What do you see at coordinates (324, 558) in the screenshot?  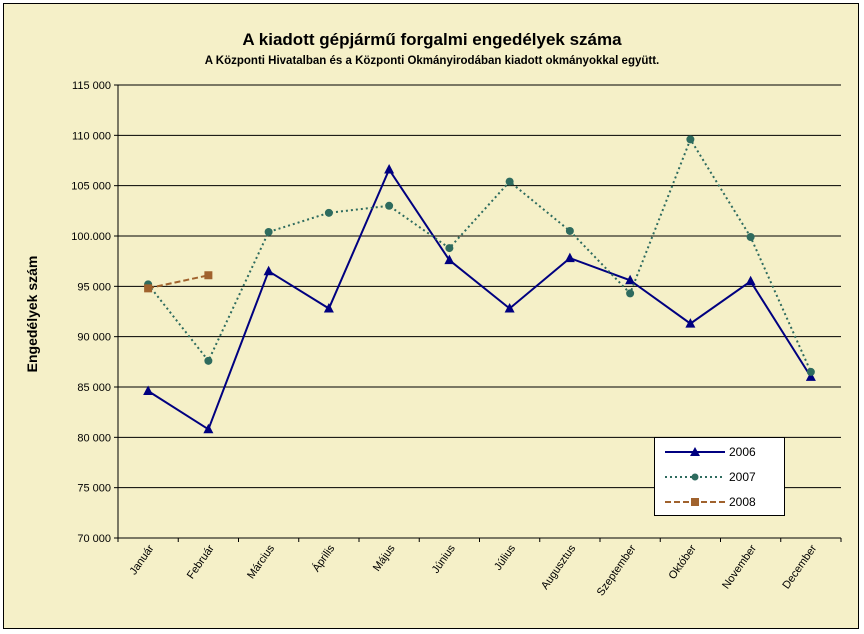 I see `x-tick-label: Április` at bounding box center [324, 558].